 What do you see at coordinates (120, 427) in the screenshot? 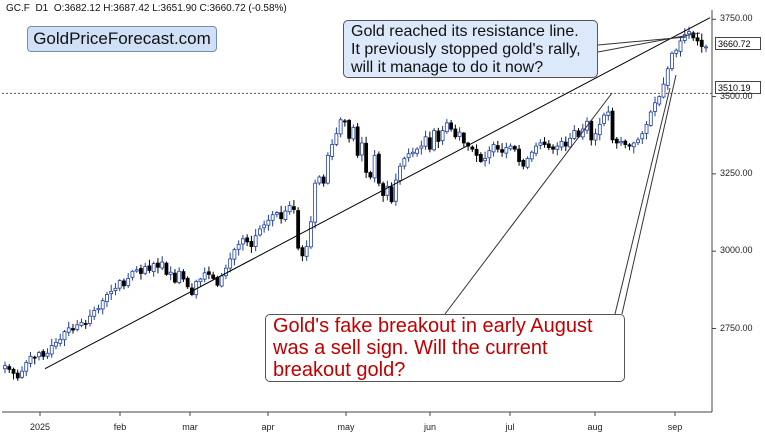
I see `x-tick-label: feb` at bounding box center [120, 427].